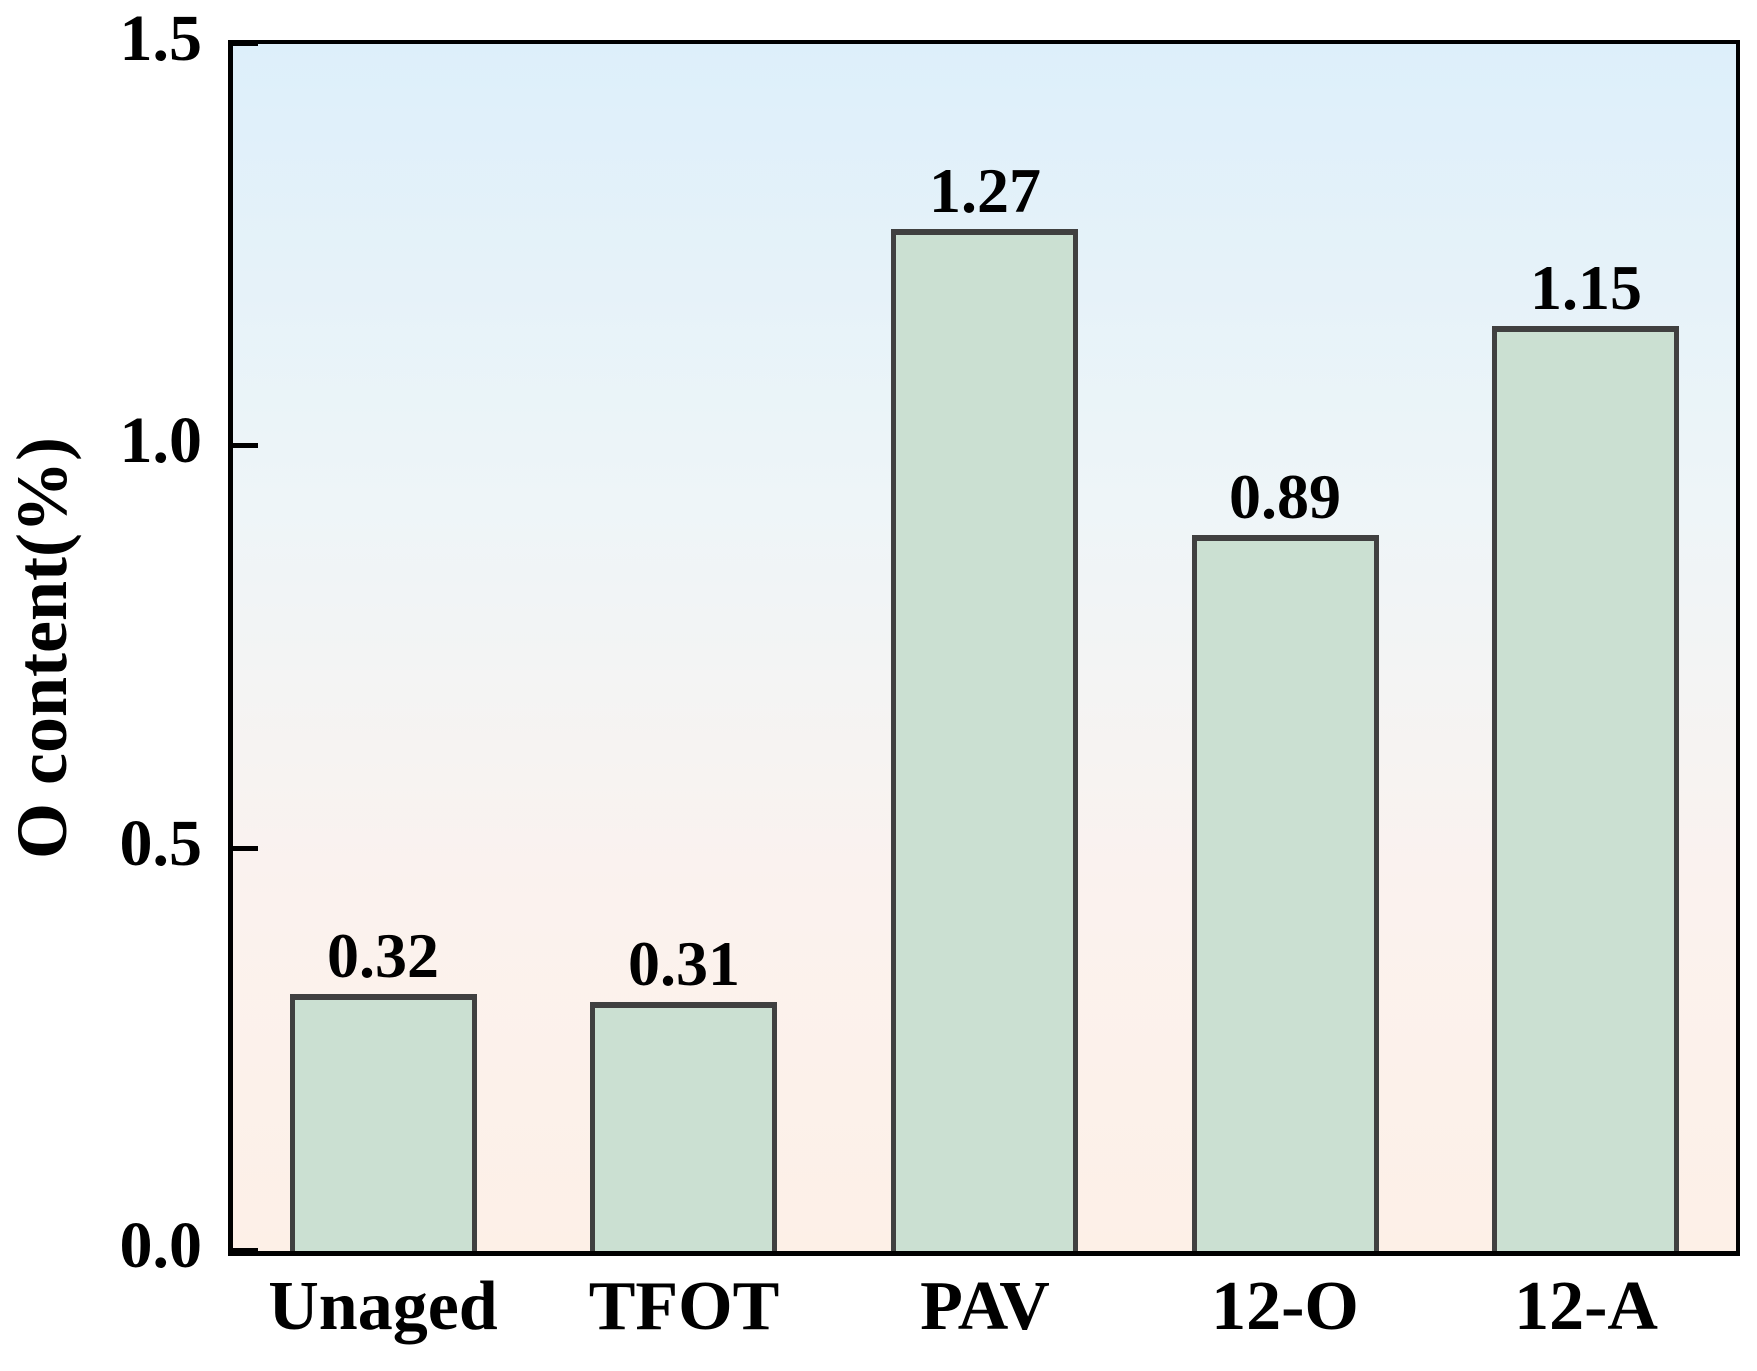 The image size is (1757, 1371). Describe the element at coordinates (42, 648) in the screenshot. I see `y-axis-title: O content(%)` at that location.